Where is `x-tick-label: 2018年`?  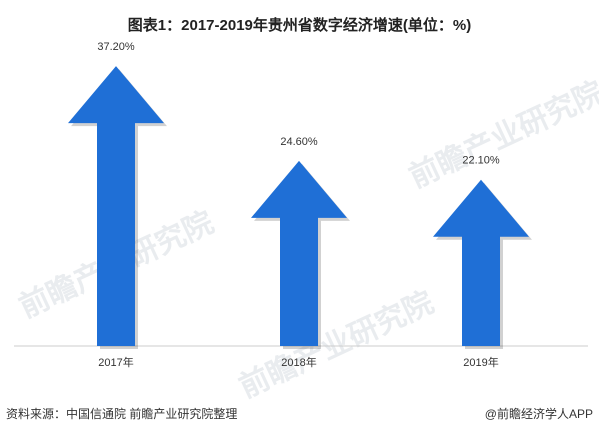
x-tick-label: 2018年 is located at coordinates (298, 362).